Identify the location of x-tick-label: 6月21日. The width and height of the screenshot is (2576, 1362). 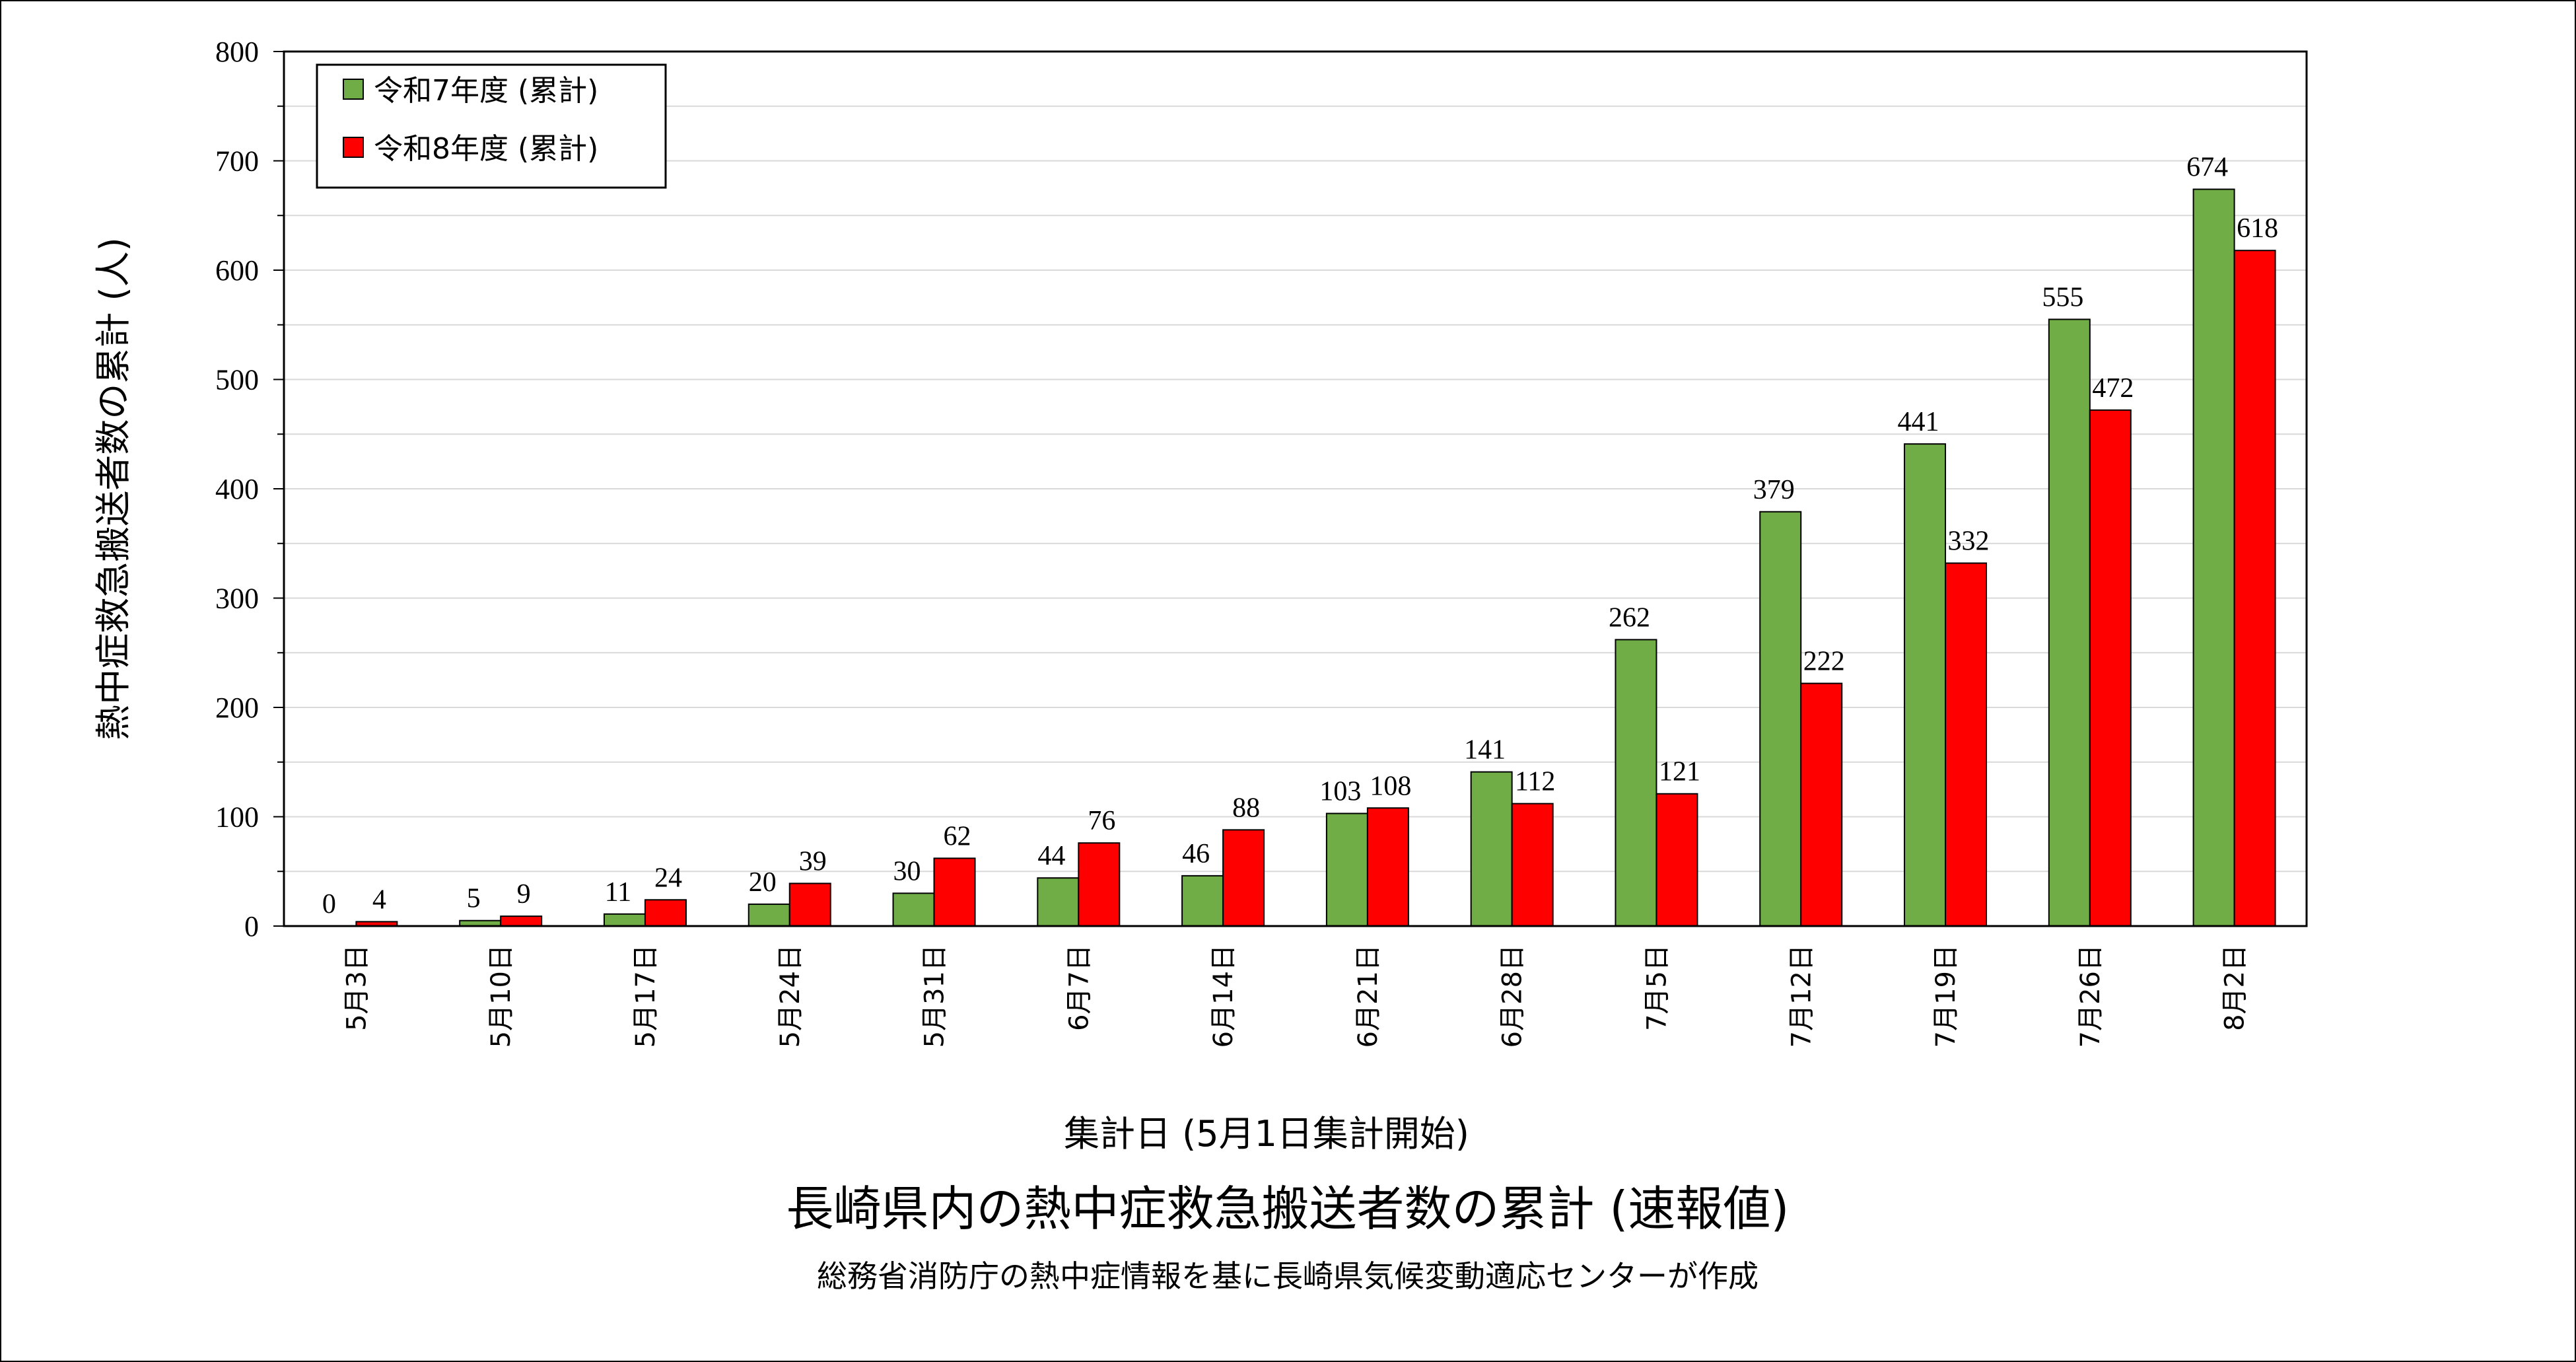
(1368, 997).